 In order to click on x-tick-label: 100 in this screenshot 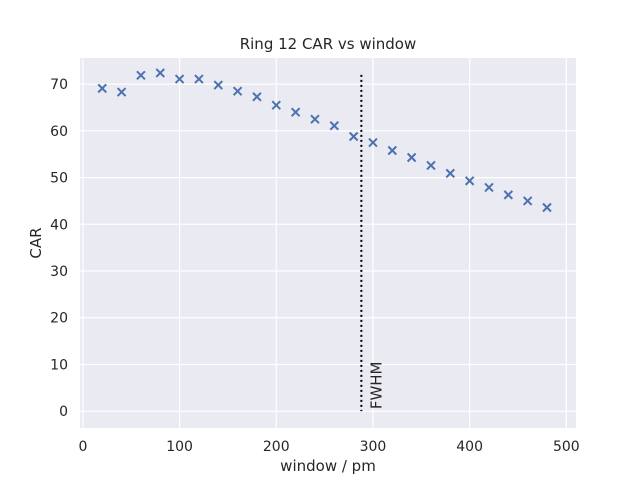, I will do `click(179, 447)`.